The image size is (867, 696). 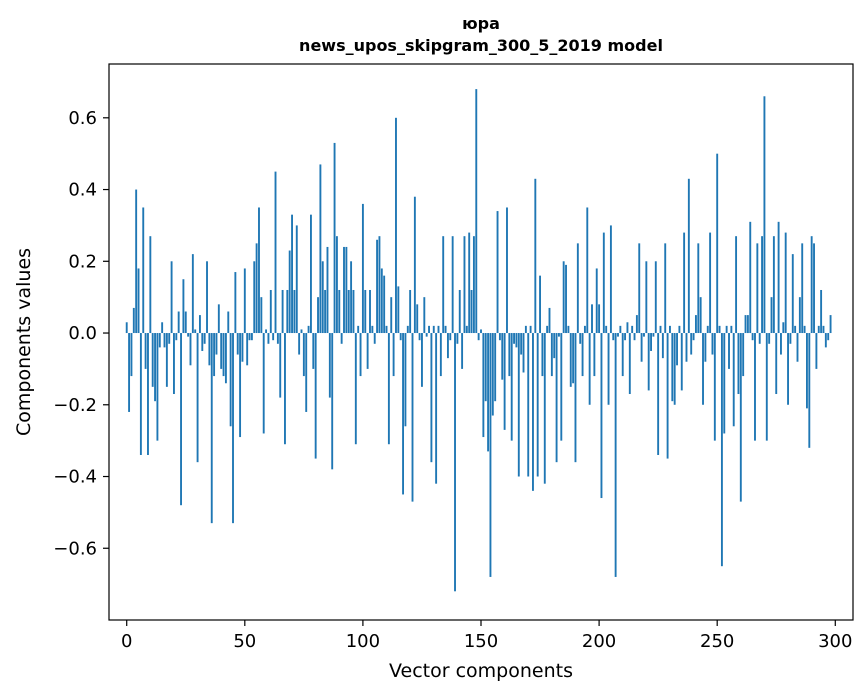 I want to click on y-tick-label: −0.6, so click(x=75, y=548).